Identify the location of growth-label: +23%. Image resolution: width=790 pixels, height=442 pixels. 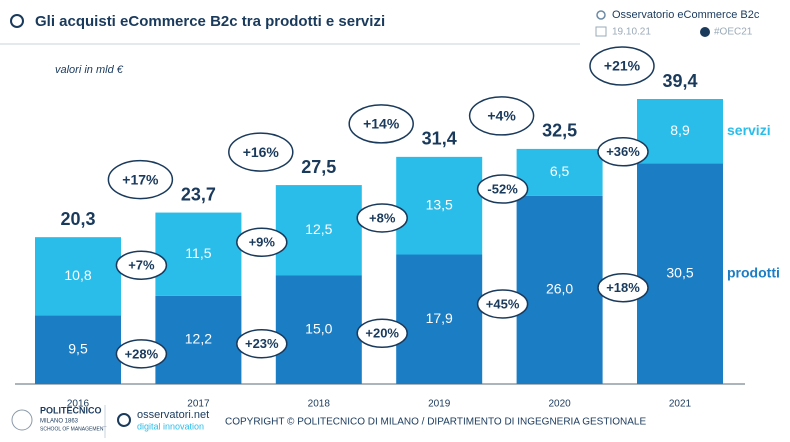
(262, 343).